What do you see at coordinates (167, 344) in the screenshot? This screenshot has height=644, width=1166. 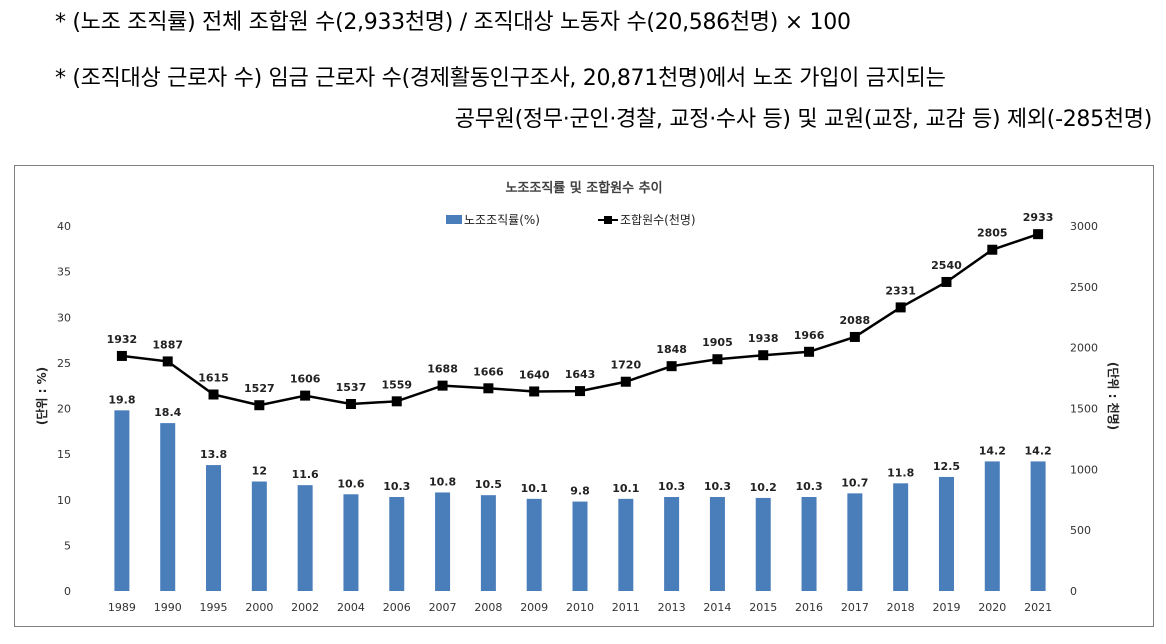 I see `line-value-label: 1887` at bounding box center [167, 344].